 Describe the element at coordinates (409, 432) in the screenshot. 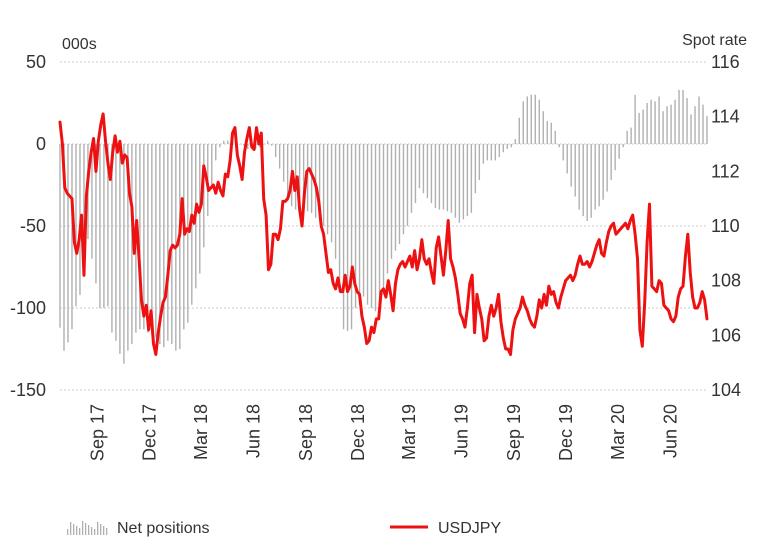

I see `x-tick-label: Mar 19` at that location.